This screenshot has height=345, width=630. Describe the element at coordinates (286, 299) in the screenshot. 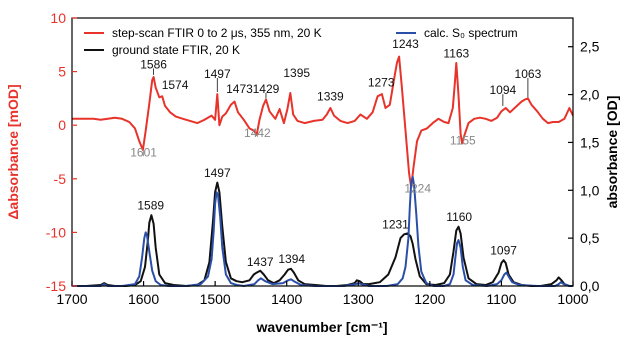

I see `x-tick-label: 1400` at that location.